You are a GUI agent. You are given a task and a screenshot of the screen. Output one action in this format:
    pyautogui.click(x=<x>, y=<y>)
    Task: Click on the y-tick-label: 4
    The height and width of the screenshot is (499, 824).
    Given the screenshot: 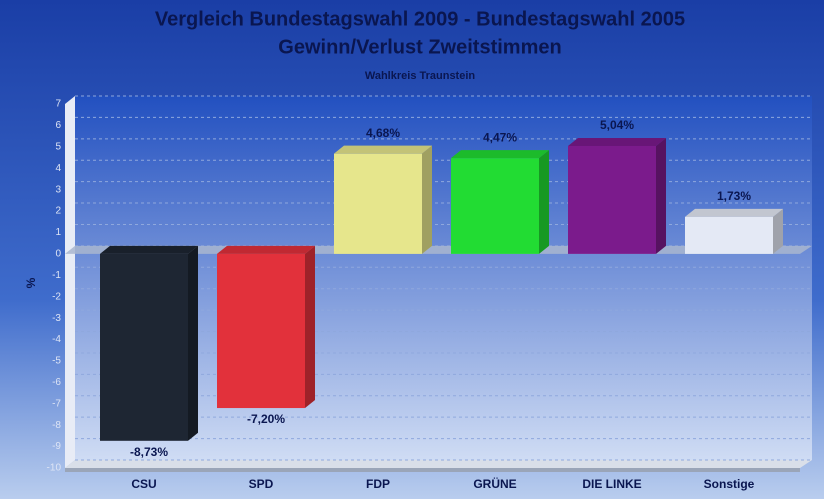 What is the action you would take?
    pyautogui.click(x=58, y=168)
    